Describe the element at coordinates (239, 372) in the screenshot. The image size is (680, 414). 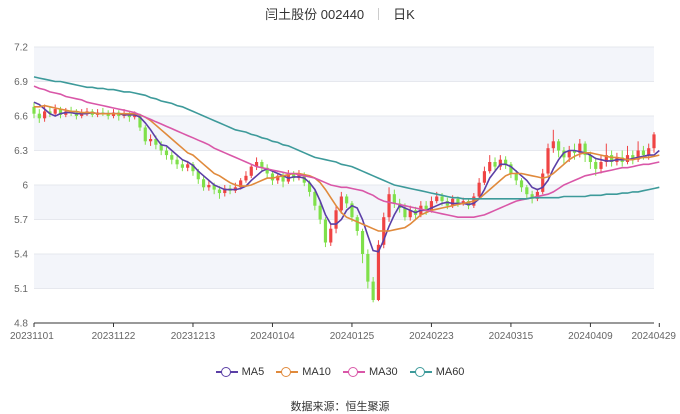
I see `legend-item-ma5: MA5` at that location.